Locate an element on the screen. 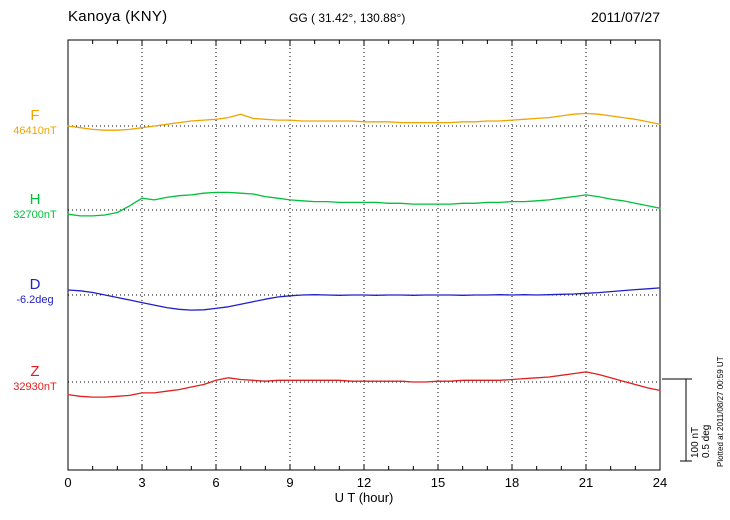  plot-date: 2011/07/27 is located at coordinates (625, 17).